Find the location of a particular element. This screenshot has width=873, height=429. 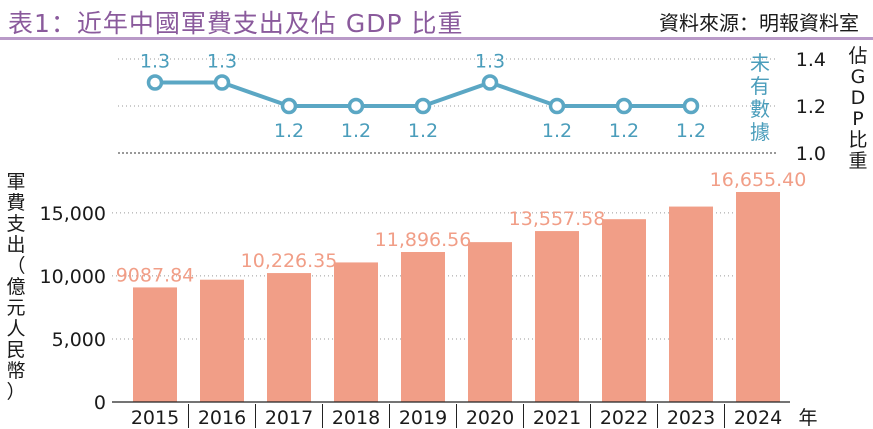

bar-y-tick-label: 0 is located at coordinates (100, 403).